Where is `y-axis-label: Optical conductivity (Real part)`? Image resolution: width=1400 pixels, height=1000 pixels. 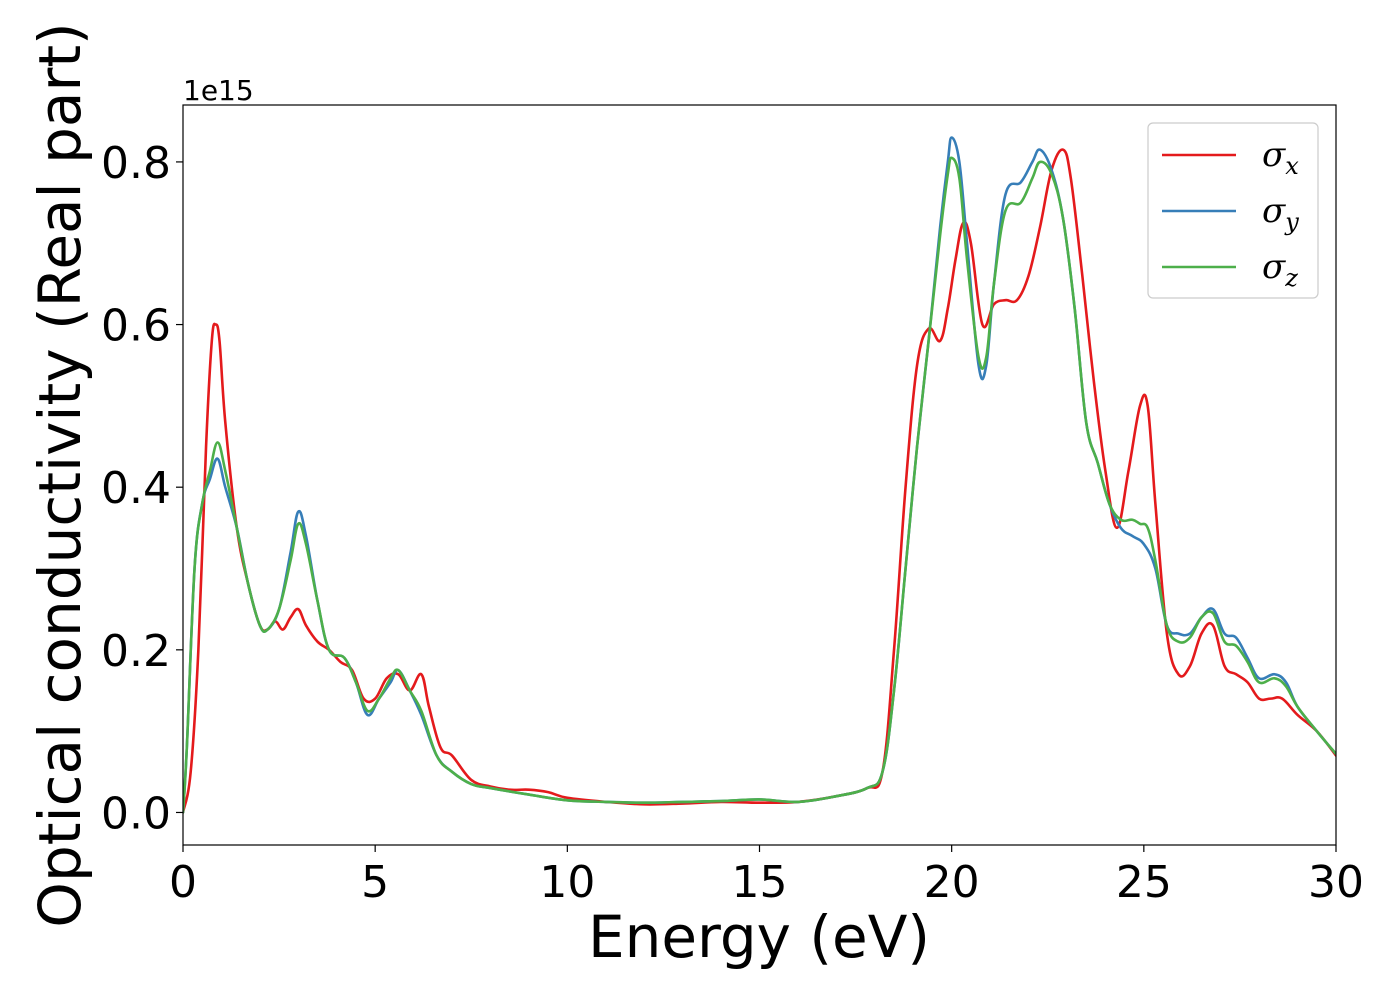
y-axis-label: Optical conductivity (Real part) is located at coordinates (60, 474).